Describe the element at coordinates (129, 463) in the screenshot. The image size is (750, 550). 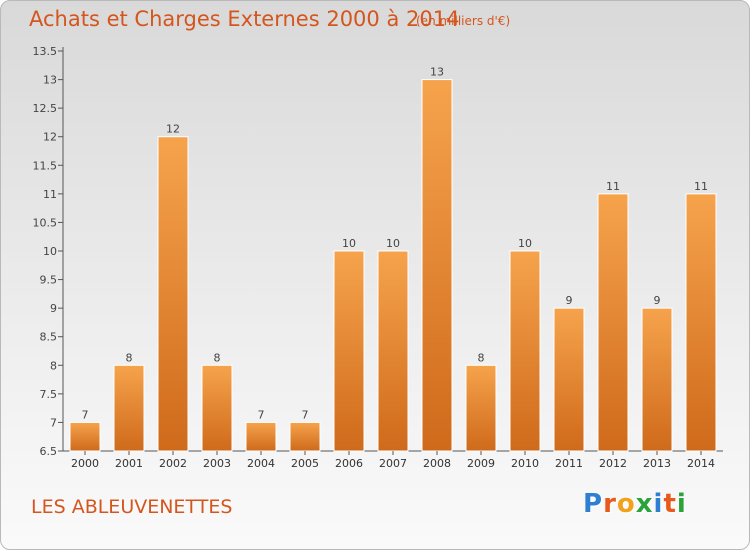
I see `x-tick-label: 2001` at that location.